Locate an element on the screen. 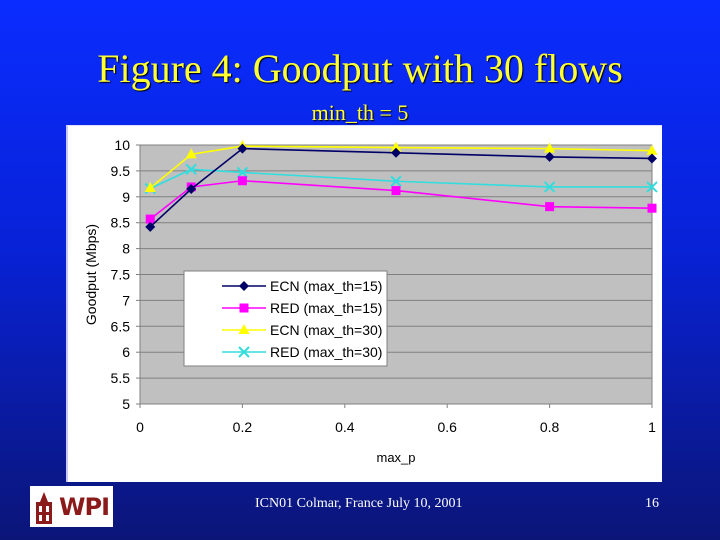 This screenshot has width=720, height=540. y-axis-label: Goodput (Mbps) is located at coordinates (91, 274).